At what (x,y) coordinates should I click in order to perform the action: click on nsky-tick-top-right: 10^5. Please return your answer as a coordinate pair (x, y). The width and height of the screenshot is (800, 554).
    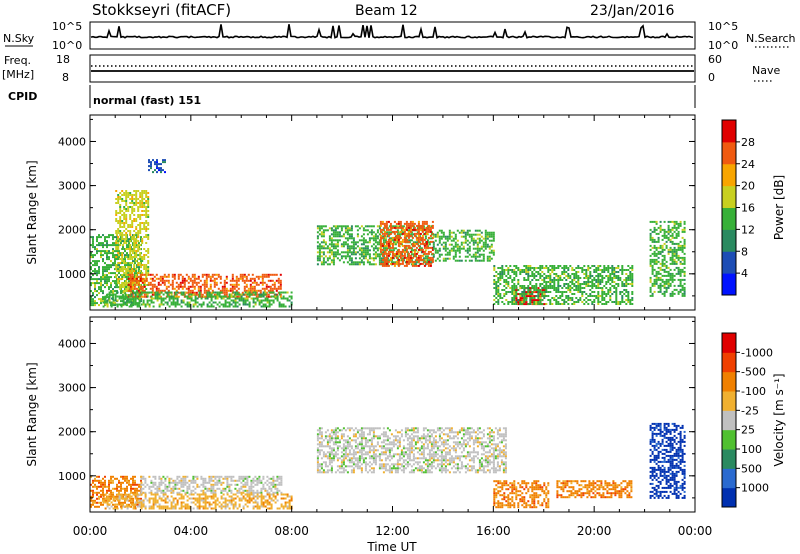
    Looking at the image, I should click on (723, 26).